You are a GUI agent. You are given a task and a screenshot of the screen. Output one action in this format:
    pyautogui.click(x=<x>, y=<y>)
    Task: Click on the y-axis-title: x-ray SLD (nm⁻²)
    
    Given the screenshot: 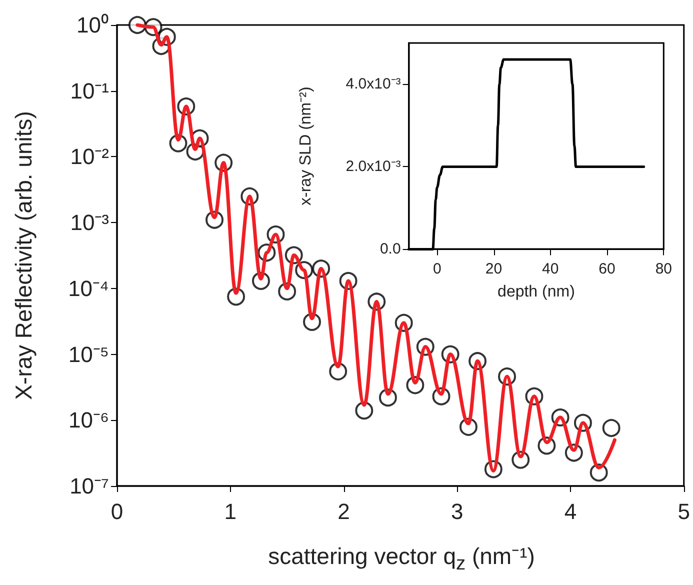 What is the action you would take?
    pyautogui.click(x=306, y=146)
    